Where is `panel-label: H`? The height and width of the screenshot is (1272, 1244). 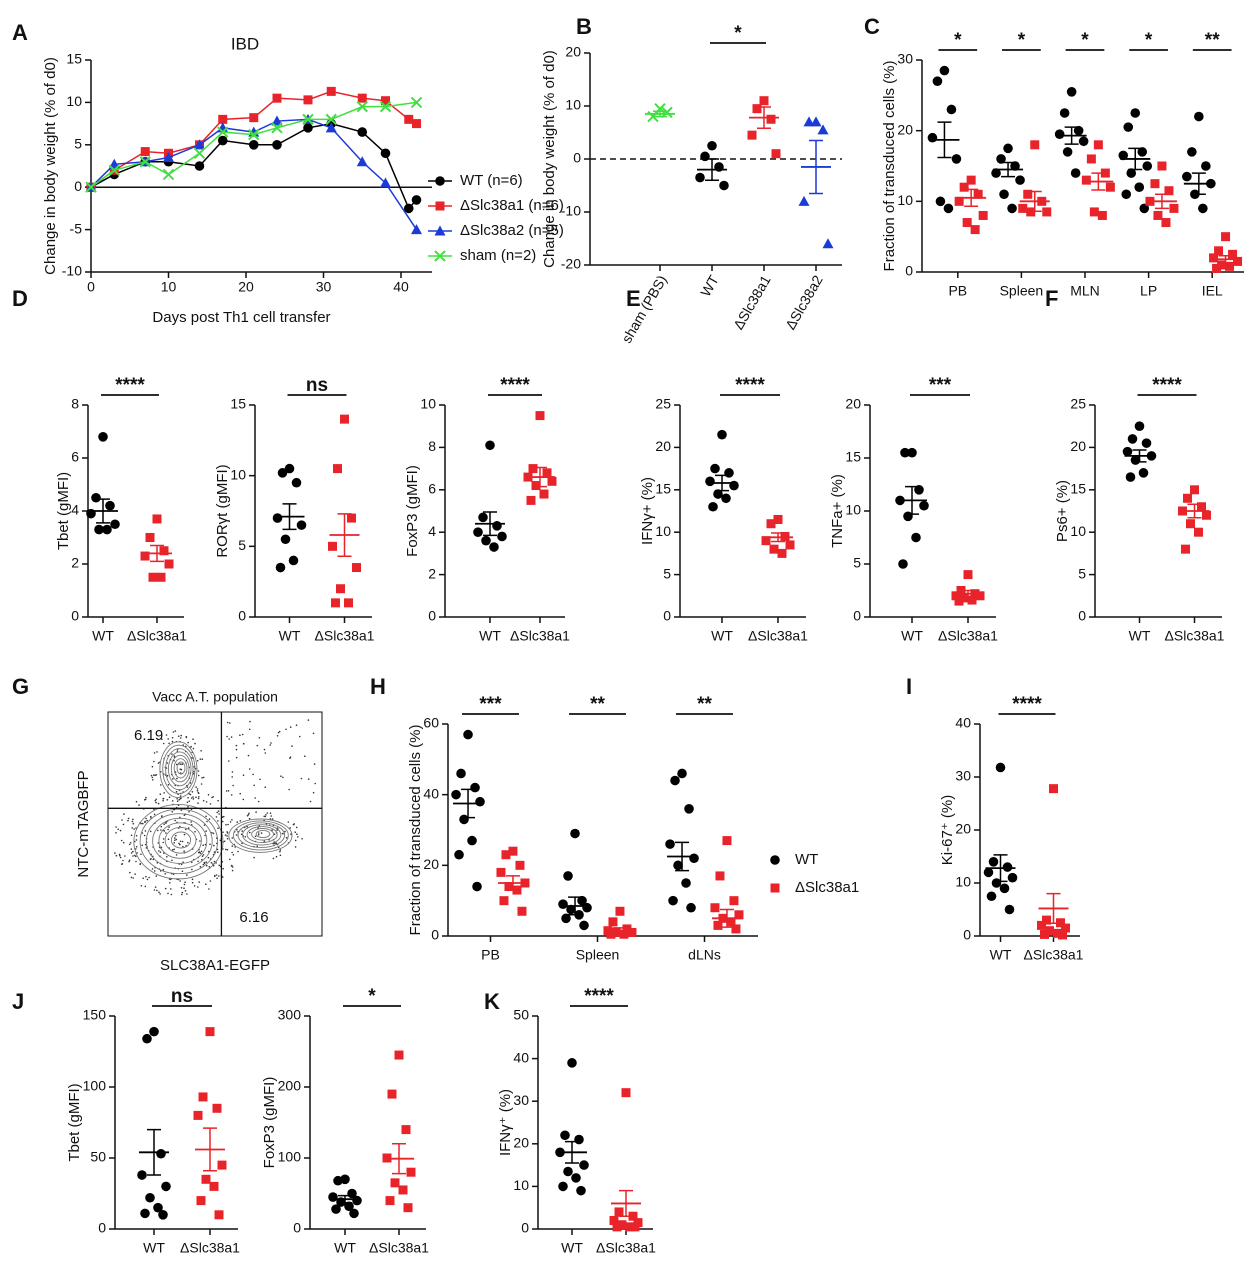
panel-label: H is located at coordinates (378, 686).